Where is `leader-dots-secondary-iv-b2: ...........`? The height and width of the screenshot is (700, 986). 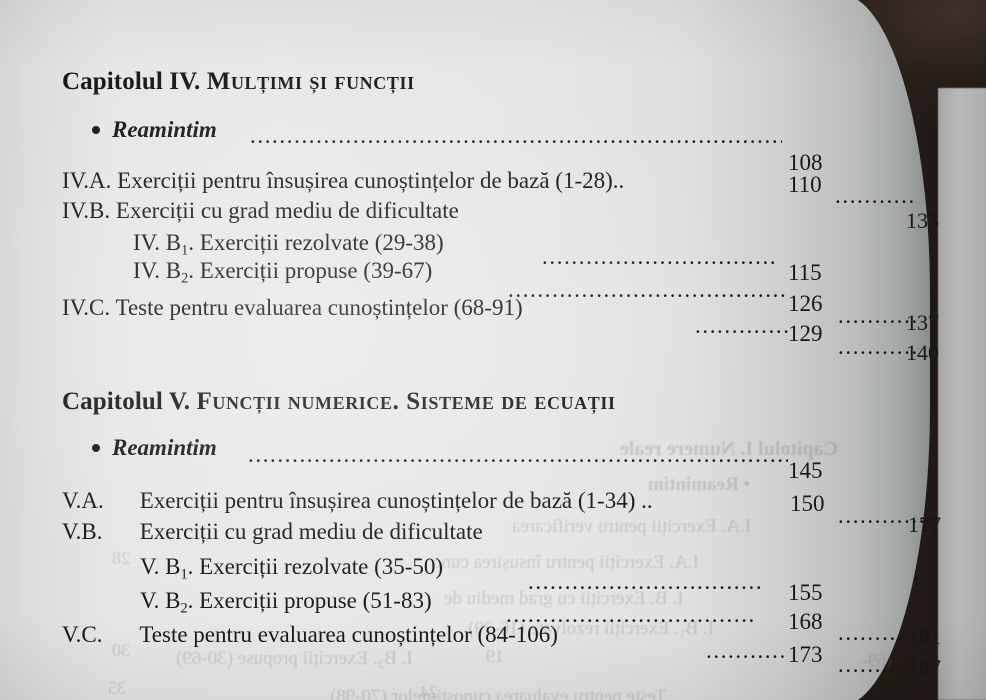
leader-dots-secondary-iv-b2: ........... is located at coordinates (878, 315).